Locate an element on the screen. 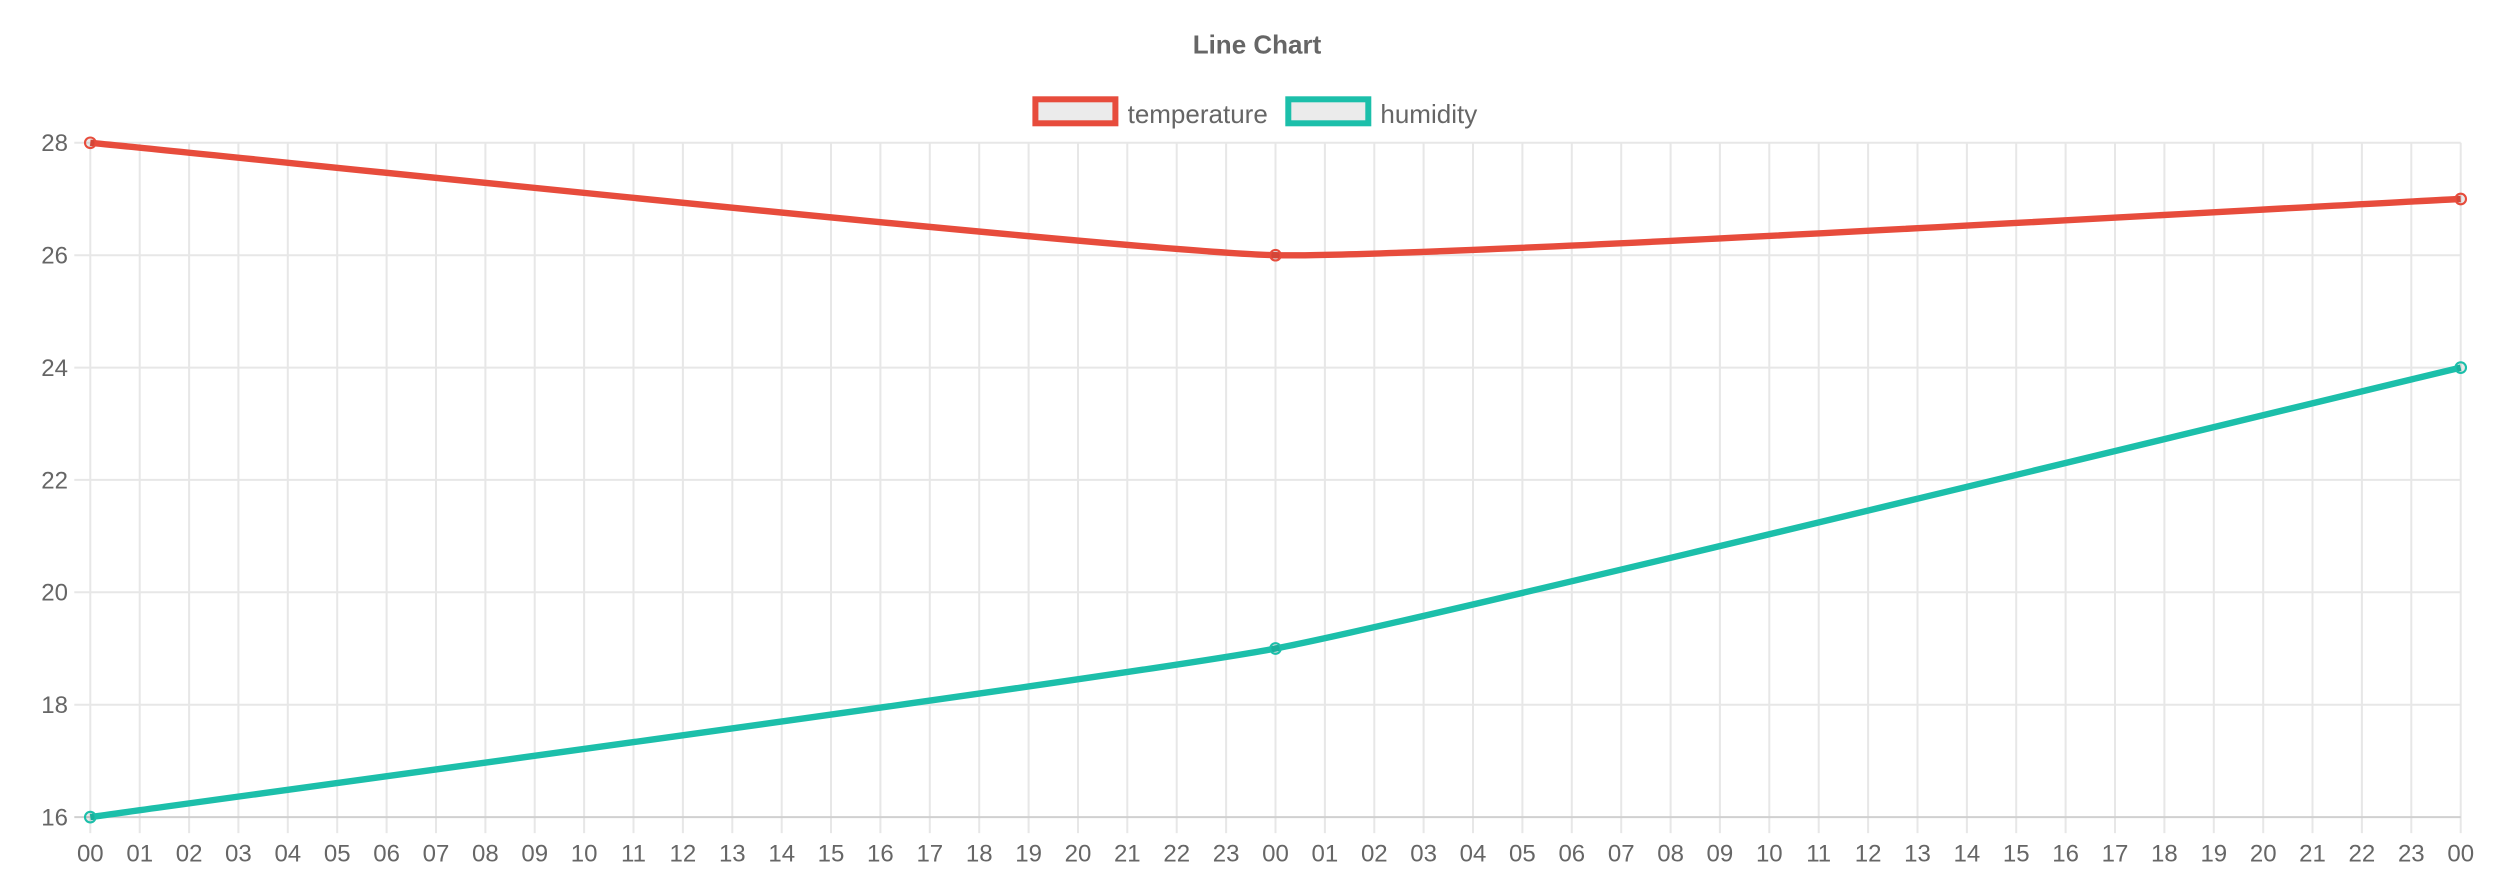  svg-text: Line Chart is located at coordinates (1257, 45).